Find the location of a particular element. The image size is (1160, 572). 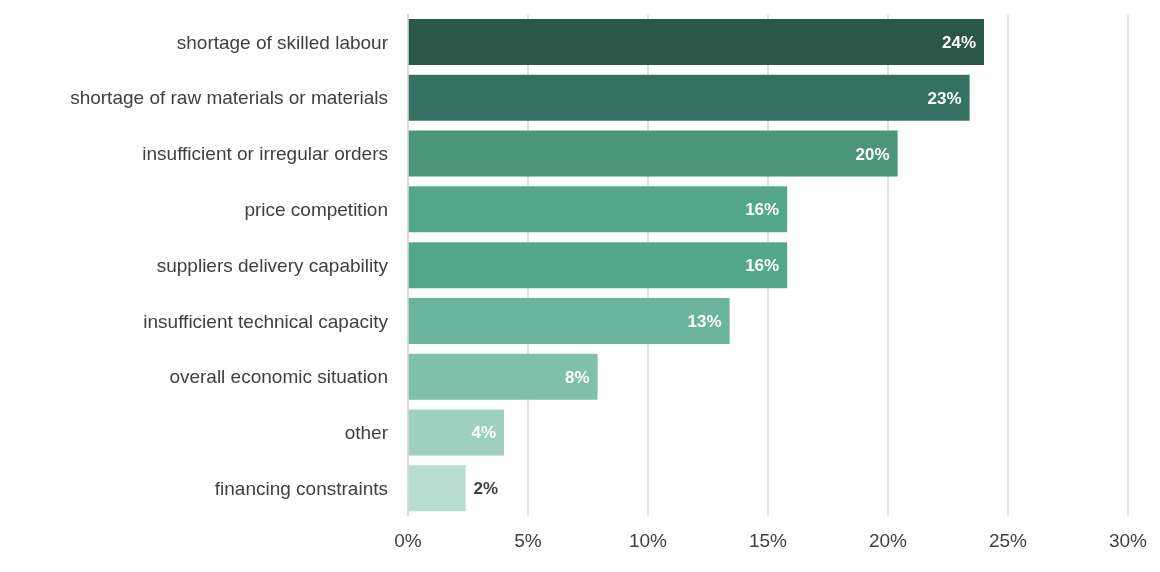

y-tick-label: insufficient technical capacity is located at coordinates (266, 321).